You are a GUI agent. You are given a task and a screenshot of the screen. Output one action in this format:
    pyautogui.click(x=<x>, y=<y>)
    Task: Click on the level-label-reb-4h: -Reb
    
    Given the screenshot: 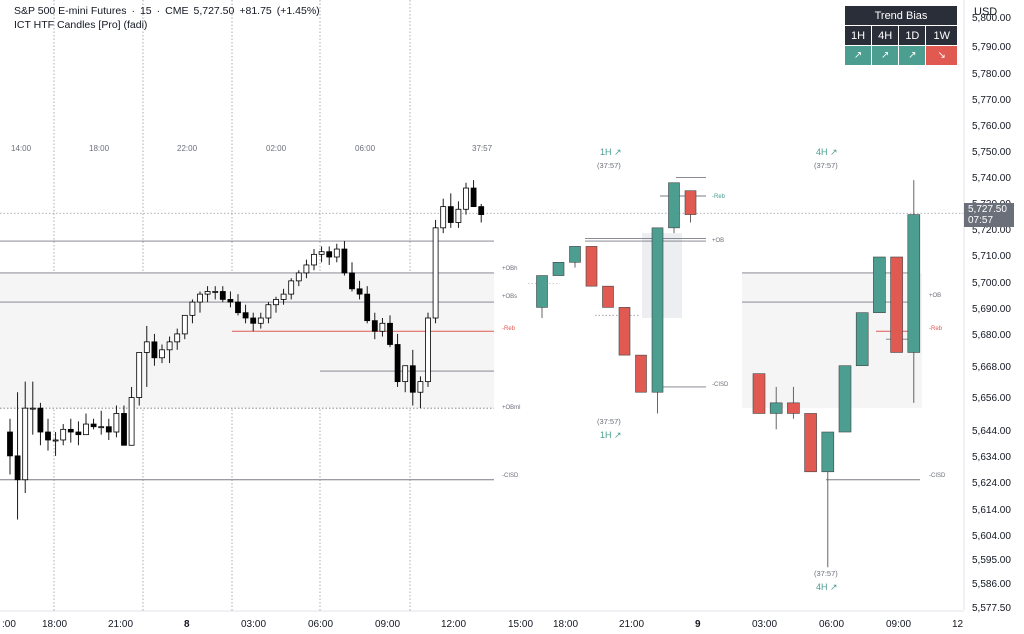 What is the action you would take?
    pyautogui.click(x=936, y=329)
    